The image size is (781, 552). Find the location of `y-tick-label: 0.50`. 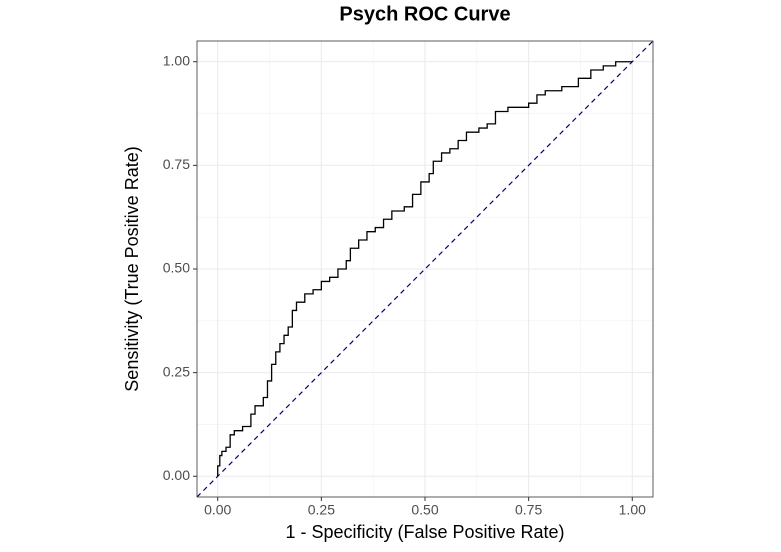

y-tick-label: 0.50 is located at coordinates (176, 268).